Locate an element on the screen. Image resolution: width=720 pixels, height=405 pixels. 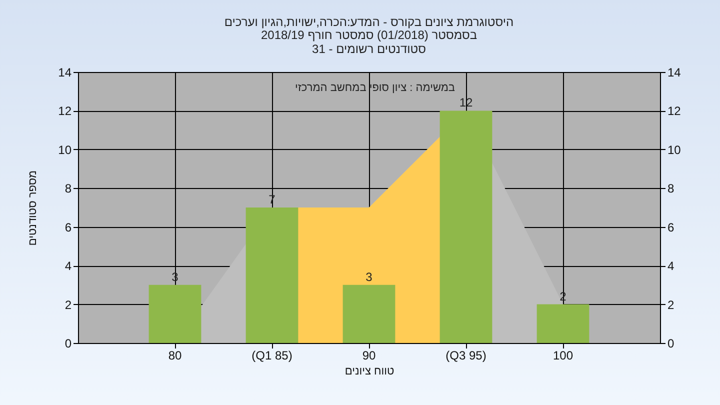
y2-tick-label: 2 is located at coordinates (671, 305).